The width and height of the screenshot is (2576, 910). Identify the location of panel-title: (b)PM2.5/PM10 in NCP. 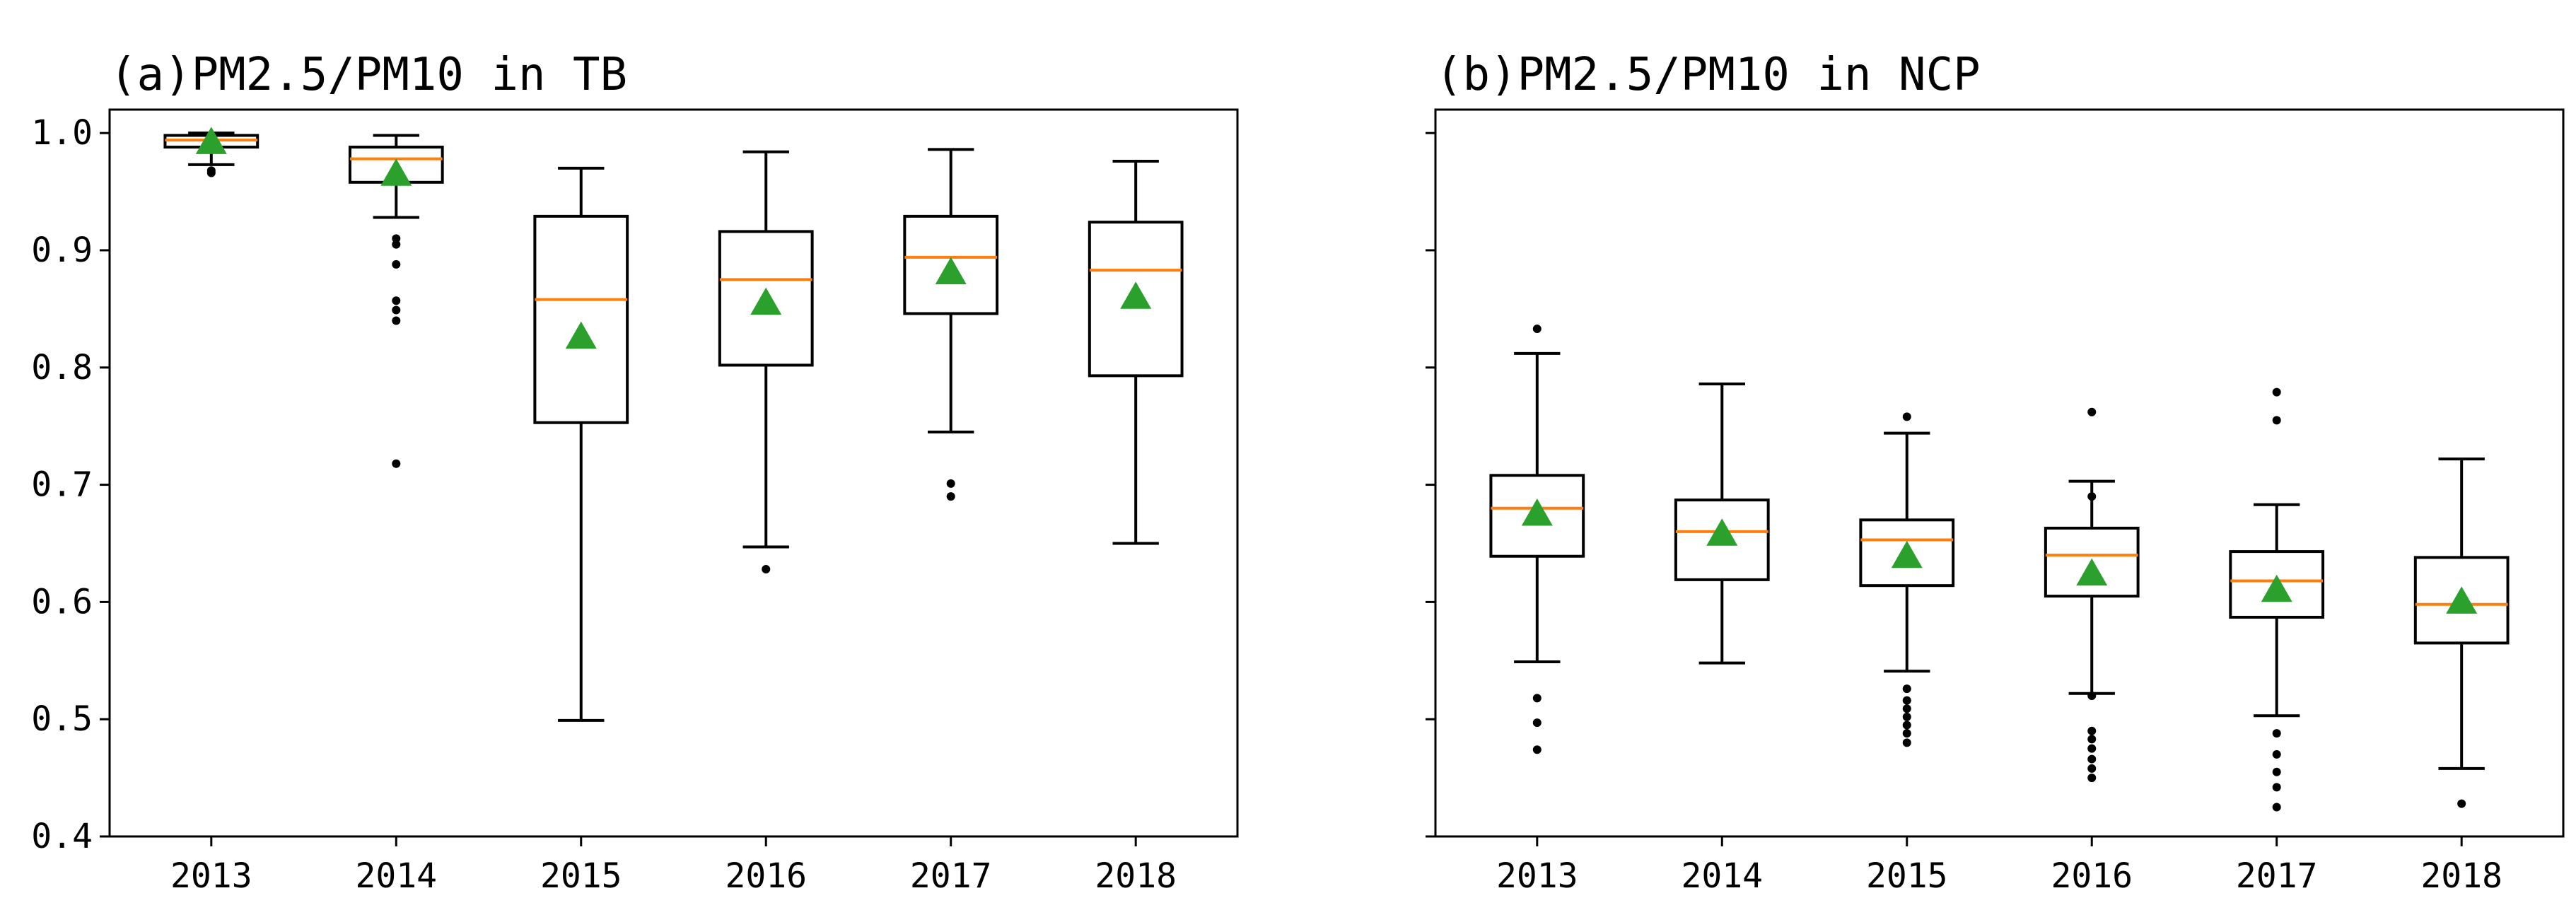
(1708, 75).